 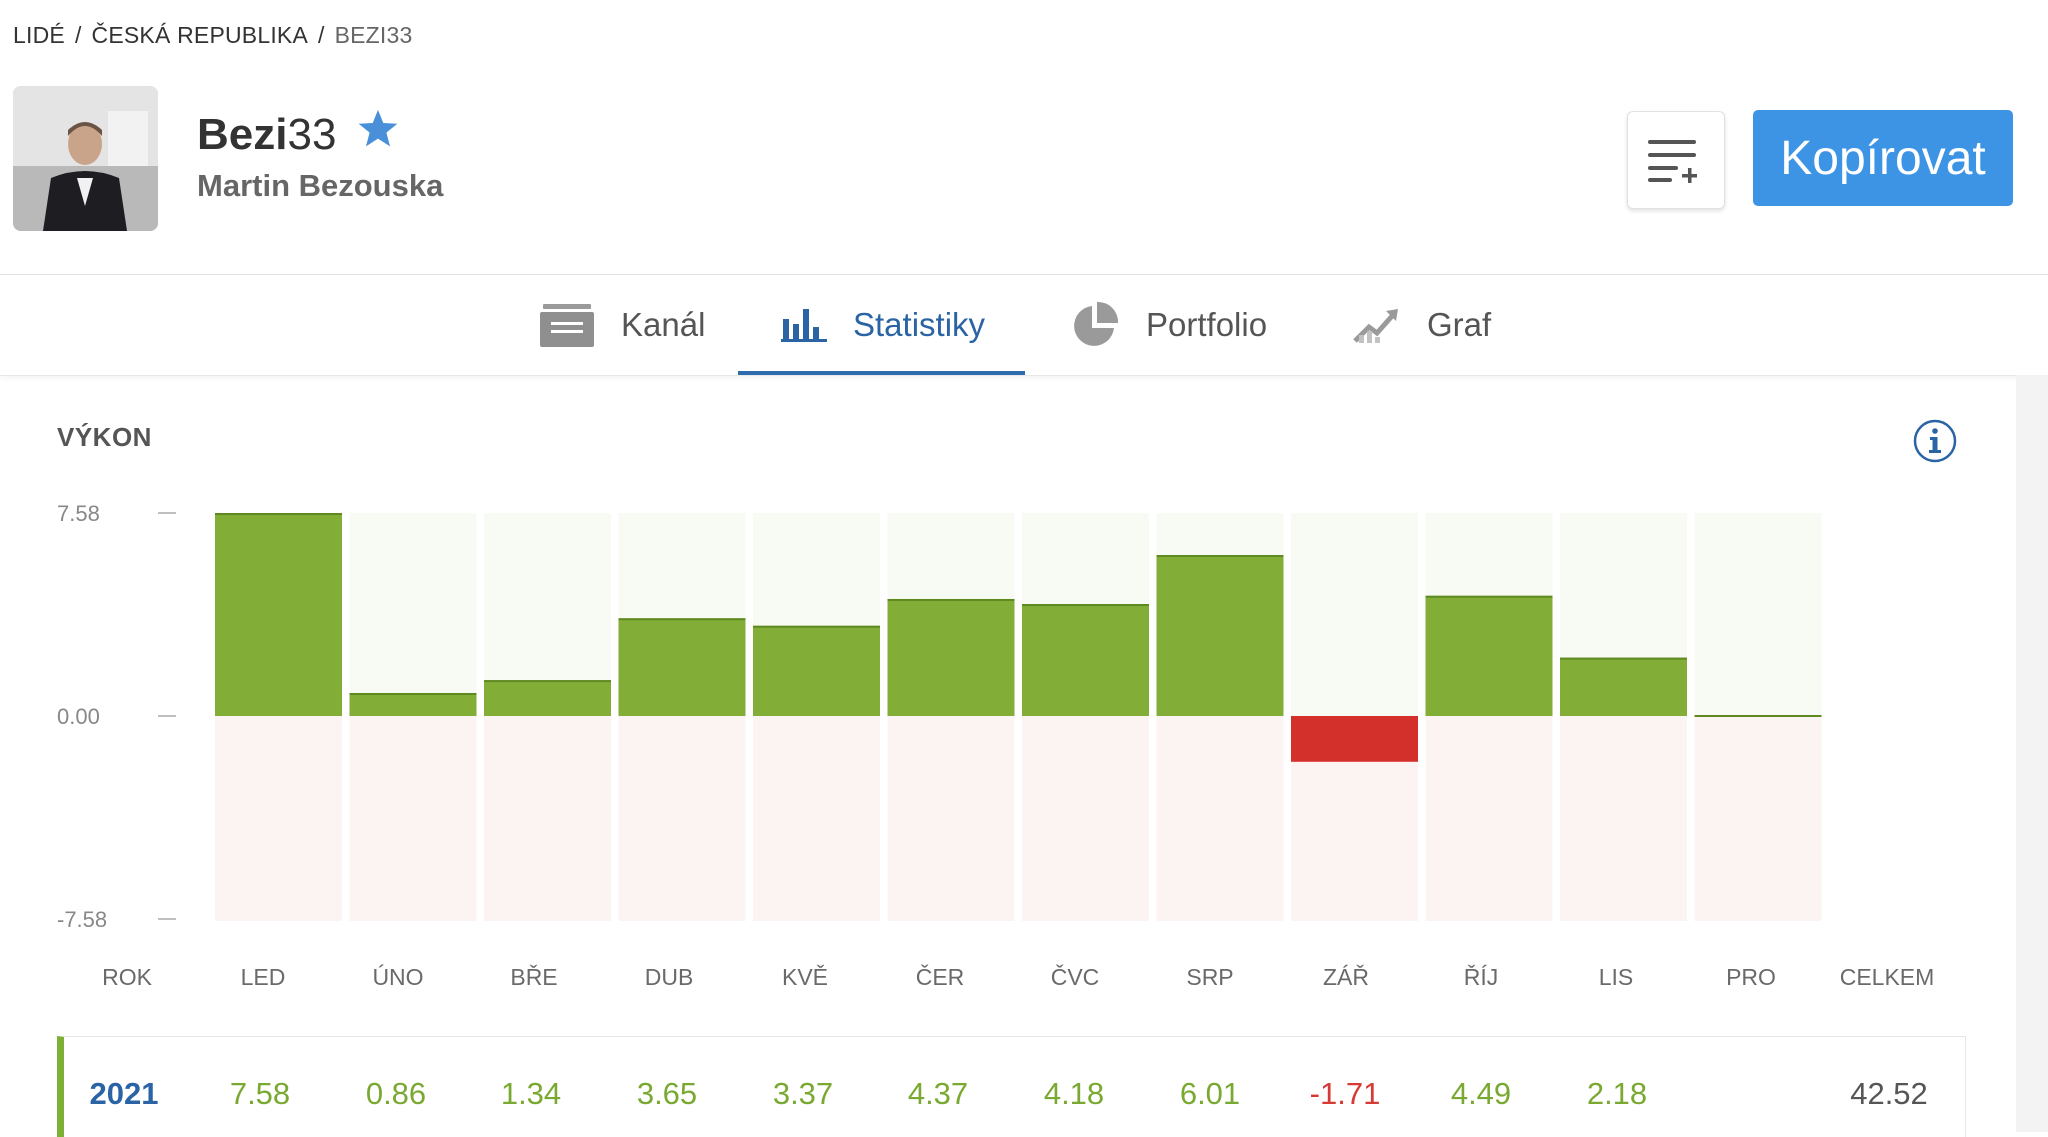 What do you see at coordinates (1377, 325) in the screenshot?
I see `trend-chart-icon` at bounding box center [1377, 325].